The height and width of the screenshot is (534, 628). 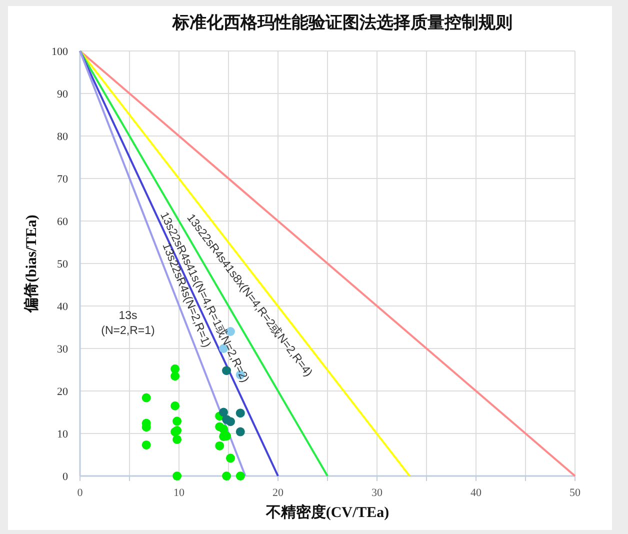 What do you see at coordinates (179, 493) in the screenshot?
I see `x-tick-label: 10` at bounding box center [179, 493].